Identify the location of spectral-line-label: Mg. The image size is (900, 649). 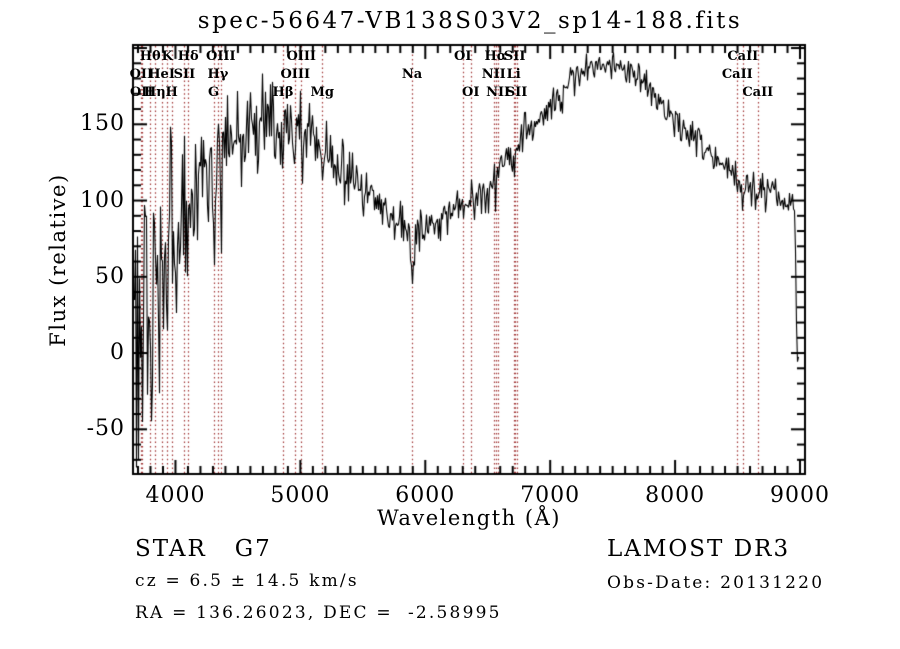
(322, 92).